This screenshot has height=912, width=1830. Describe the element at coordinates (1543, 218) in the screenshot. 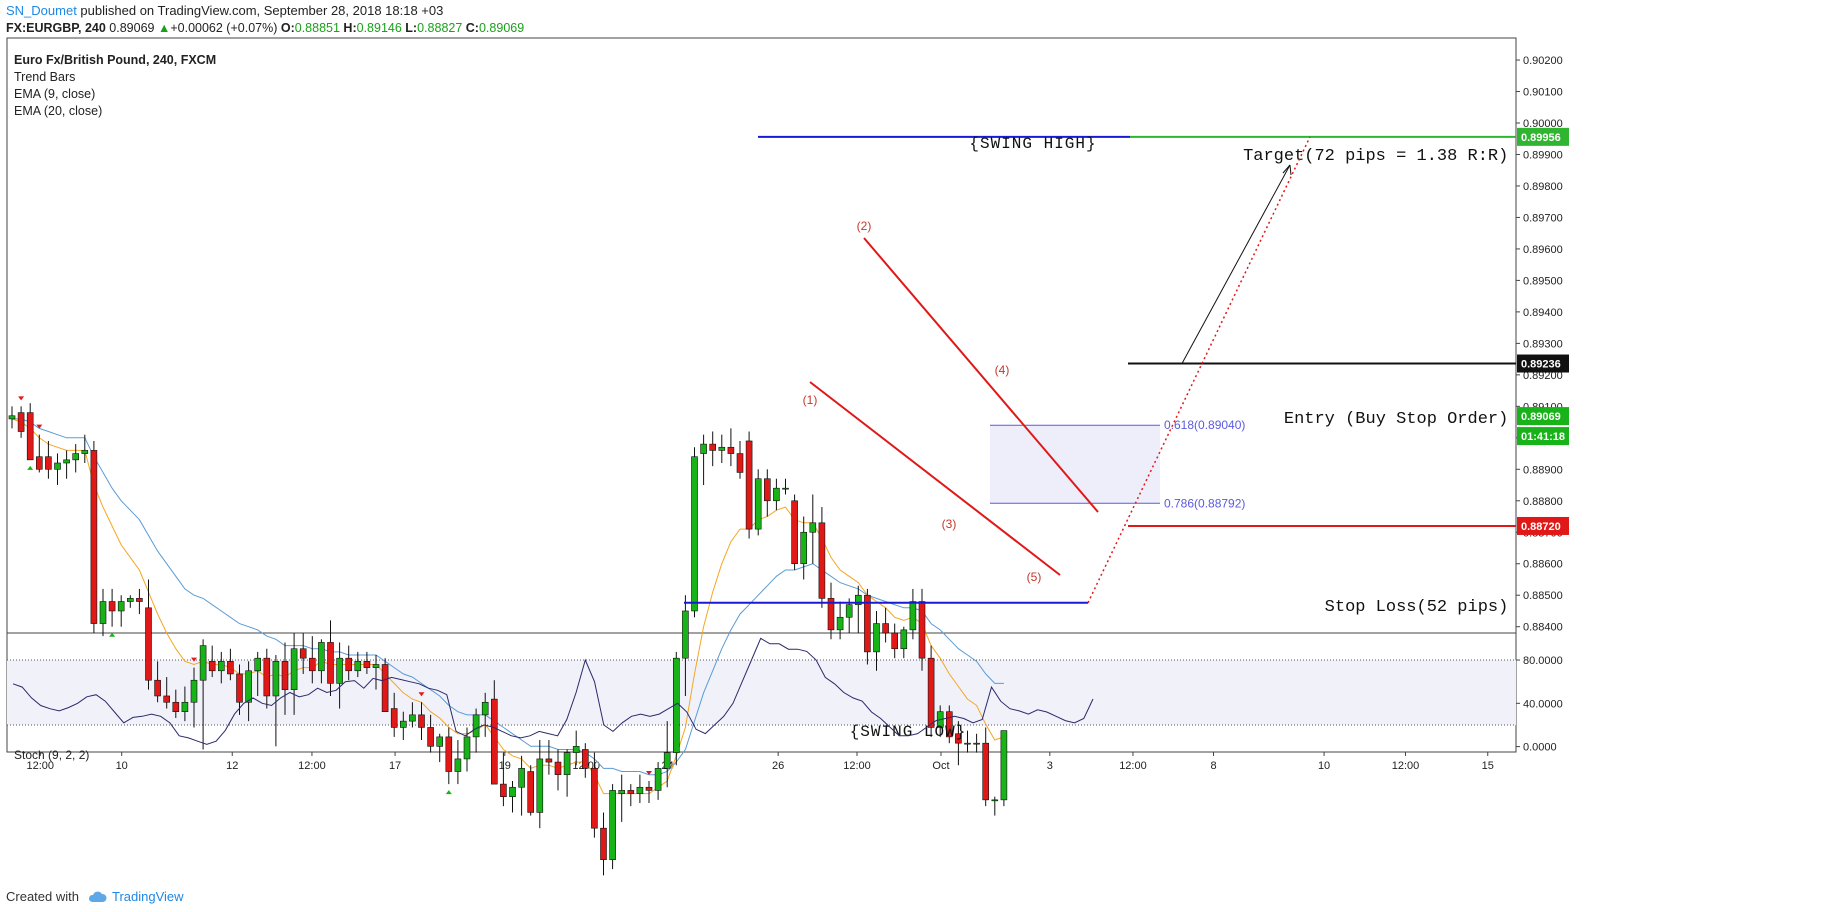

I see `price-tick-label: 0.89700` at that location.